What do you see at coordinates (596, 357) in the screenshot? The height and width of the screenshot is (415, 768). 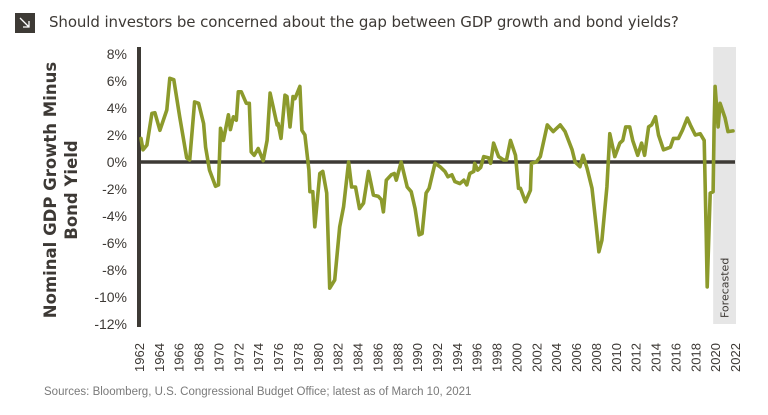 I see `x-tick-label: 2008` at bounding box center [596, 357].